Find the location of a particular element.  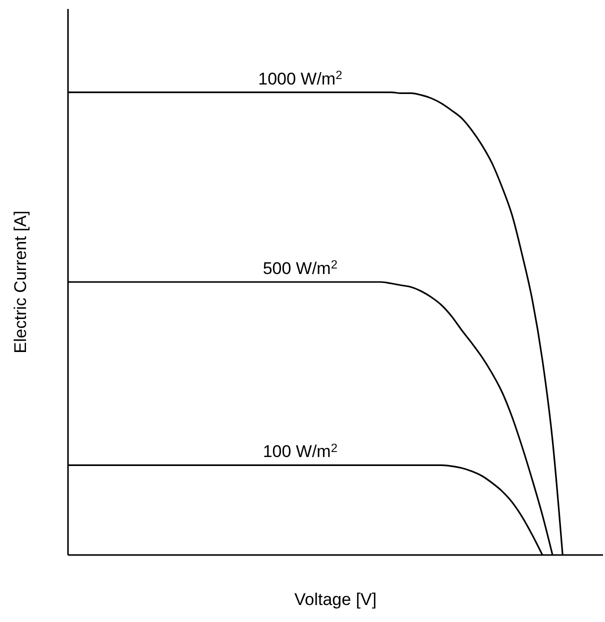

x-axis-title: Voltage [V] is located at coordinates (335, 599).